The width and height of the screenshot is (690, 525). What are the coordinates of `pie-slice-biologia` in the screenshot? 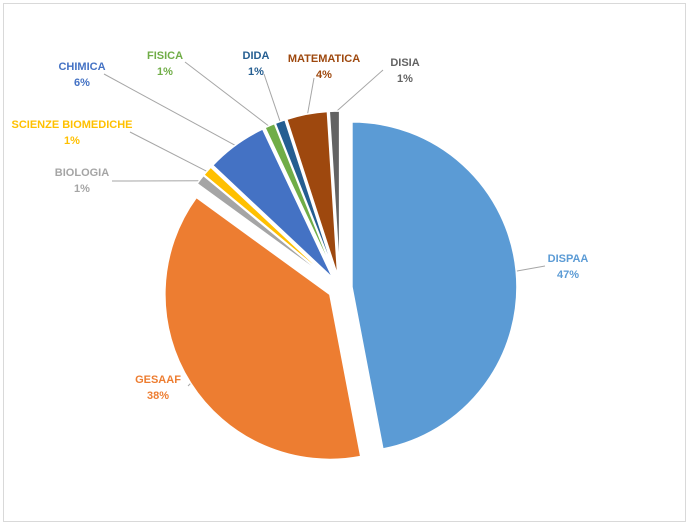 It's located at (263, 228).